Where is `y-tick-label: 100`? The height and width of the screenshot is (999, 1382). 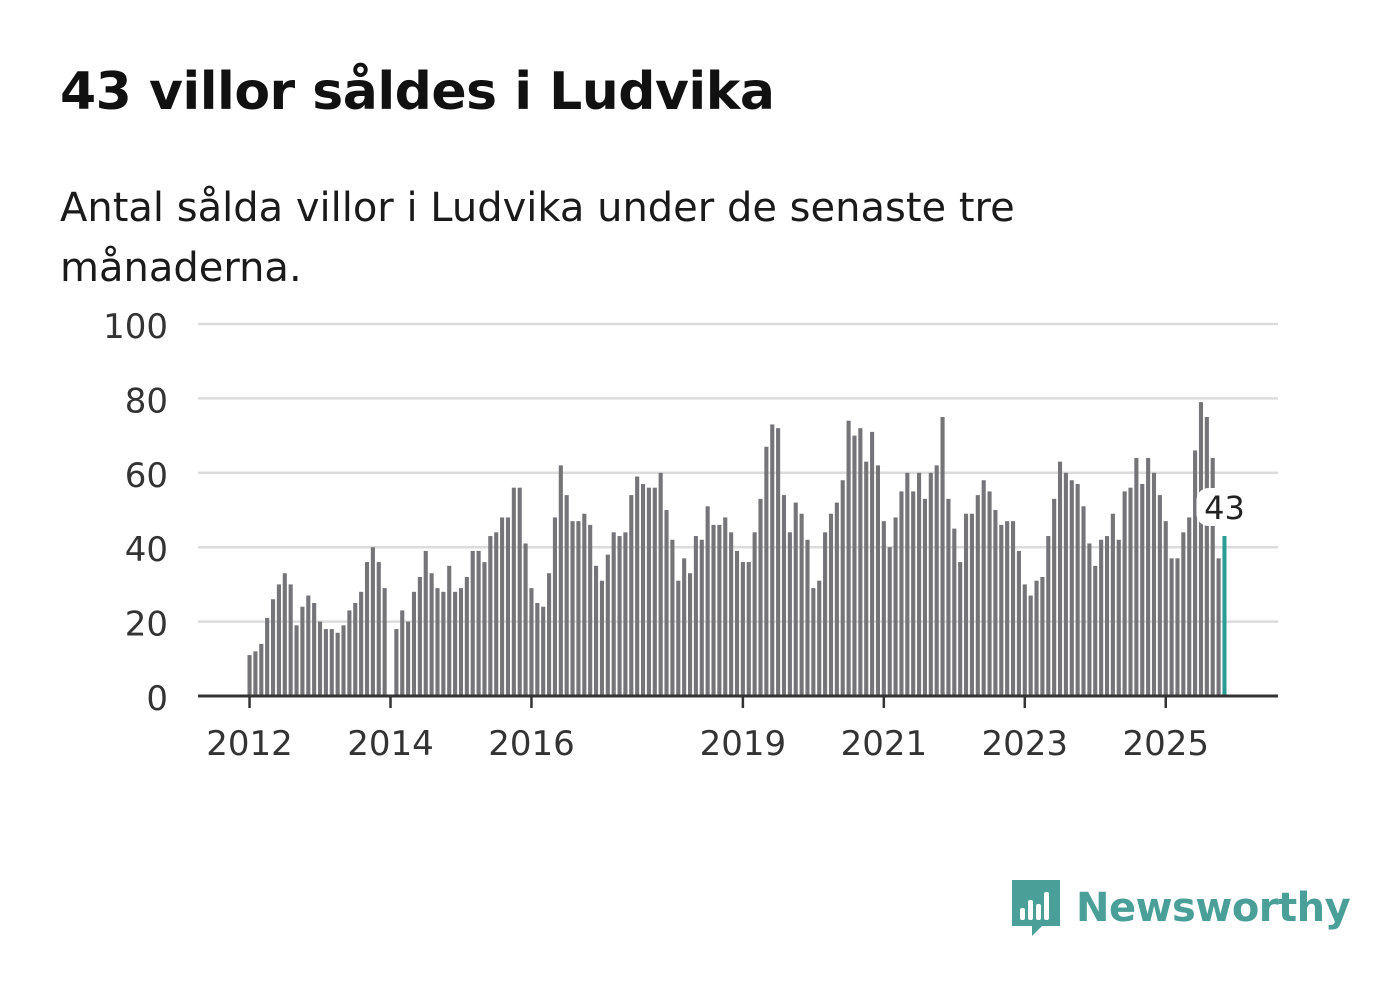 y-tick-label: 100 is located at coordinates (135, 327).